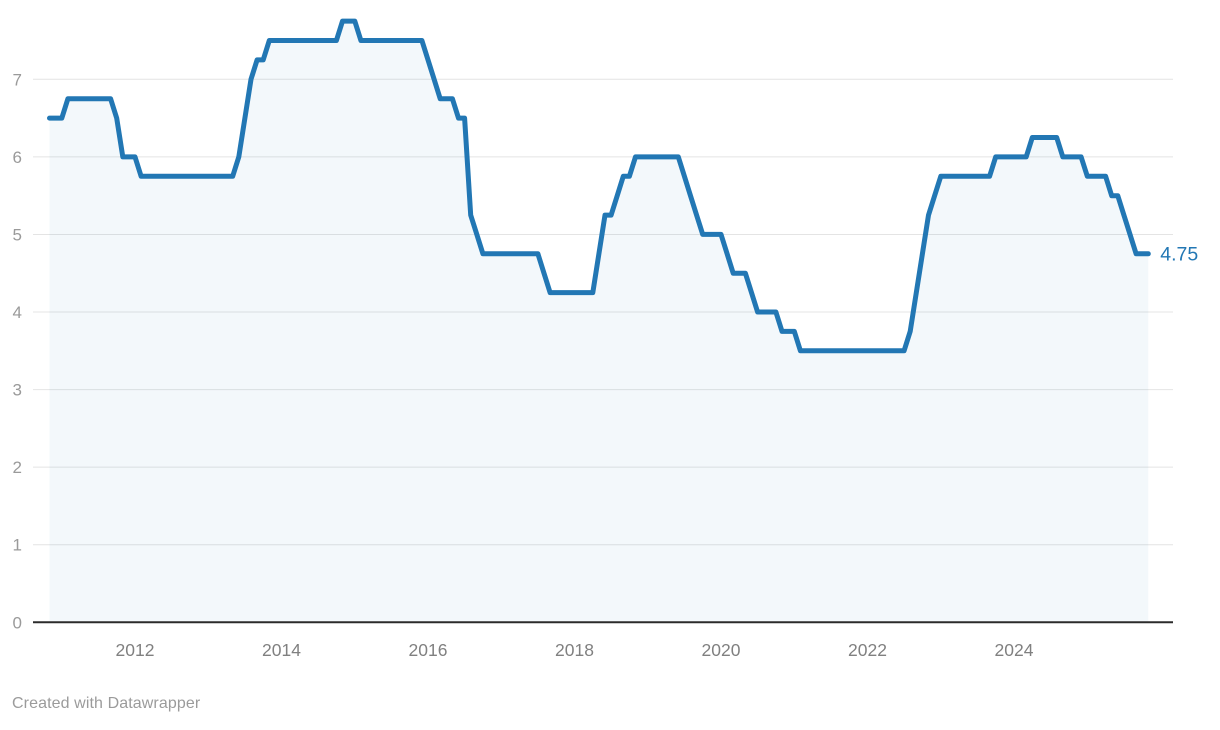  I want to click on y-axis-tick-label: 0, so click(17, 622).